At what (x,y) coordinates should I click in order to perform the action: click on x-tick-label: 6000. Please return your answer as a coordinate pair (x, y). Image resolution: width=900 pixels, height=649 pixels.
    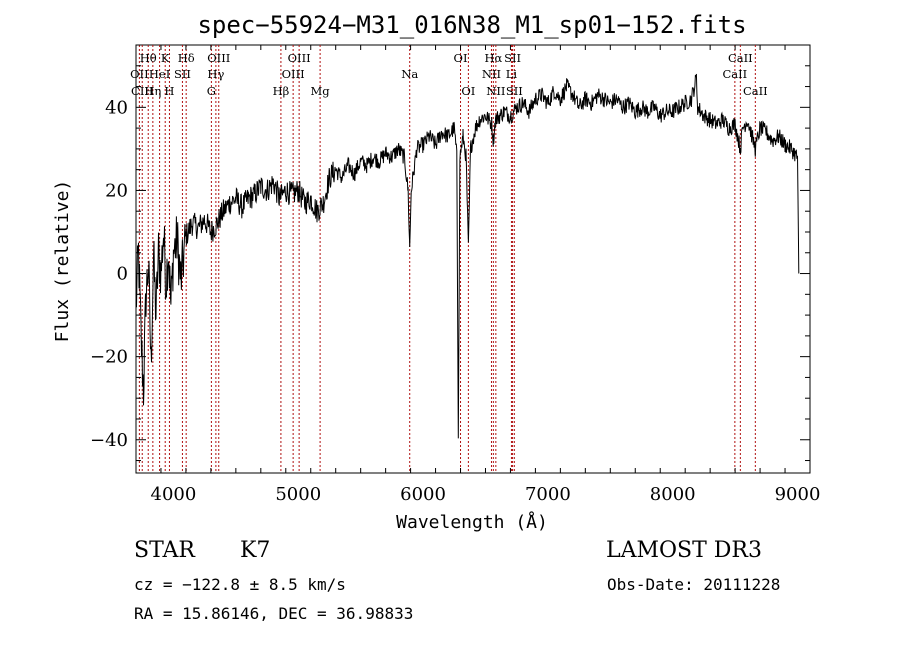
    Looking at the image, I should click on (423, 494).